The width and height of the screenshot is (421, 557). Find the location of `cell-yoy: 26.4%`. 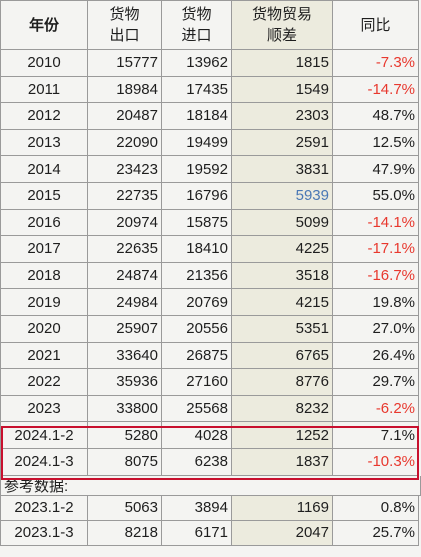

cell-yoy: 26.4% is located at coordinates (376, 356).